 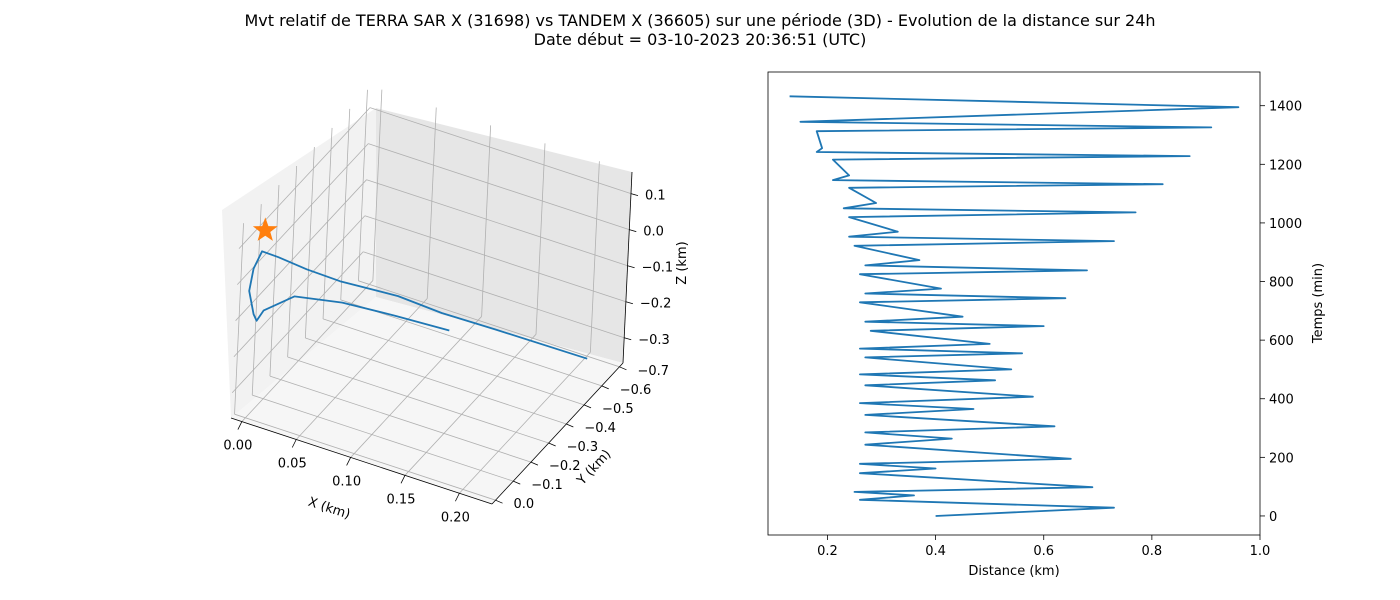 What do you see at coordinates (557, 433) in the screenshot?
I see `y-axis-line` at bounding box center [557, 433].